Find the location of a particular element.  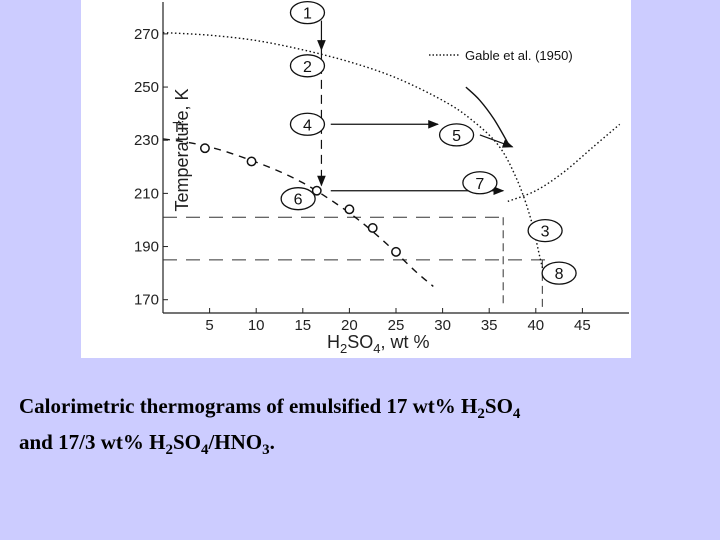

caption-line-2-sub3: 3 is located at coordinates (266, 450).